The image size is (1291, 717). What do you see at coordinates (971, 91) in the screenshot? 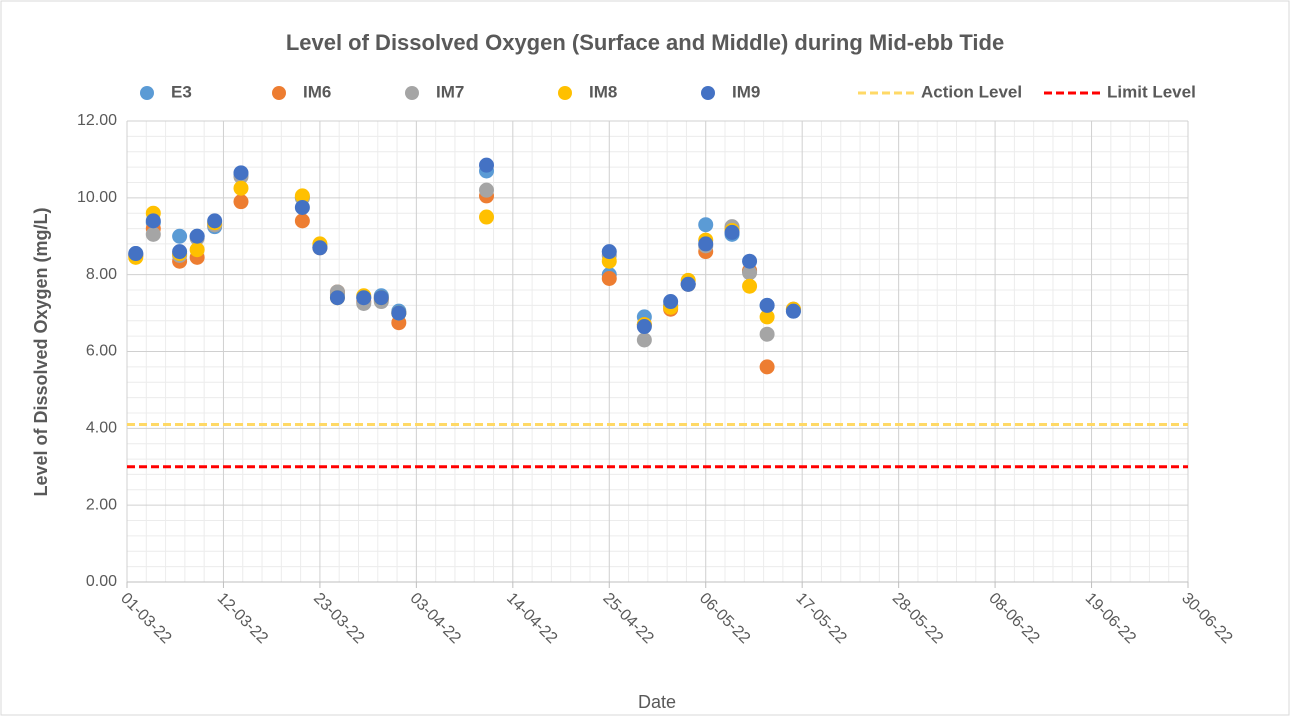
I see `legend-label: Action Level` at bounding box center [971, 91].